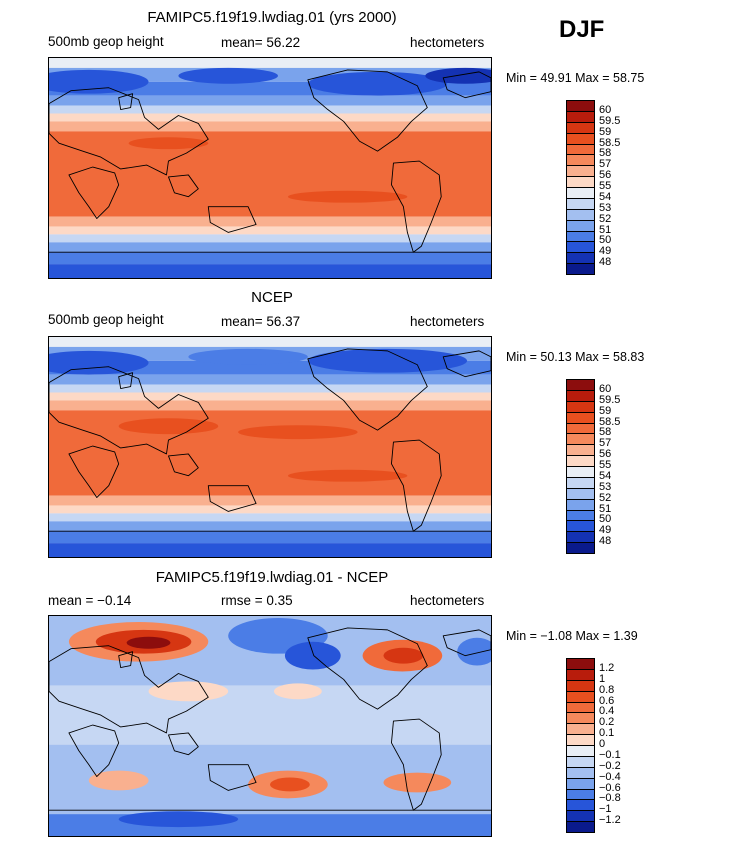  What do you see at coordinates (610, 776) in the screenshot?
I see `colorbar-tick-label: −0.4` at bounding box center [610, 776].